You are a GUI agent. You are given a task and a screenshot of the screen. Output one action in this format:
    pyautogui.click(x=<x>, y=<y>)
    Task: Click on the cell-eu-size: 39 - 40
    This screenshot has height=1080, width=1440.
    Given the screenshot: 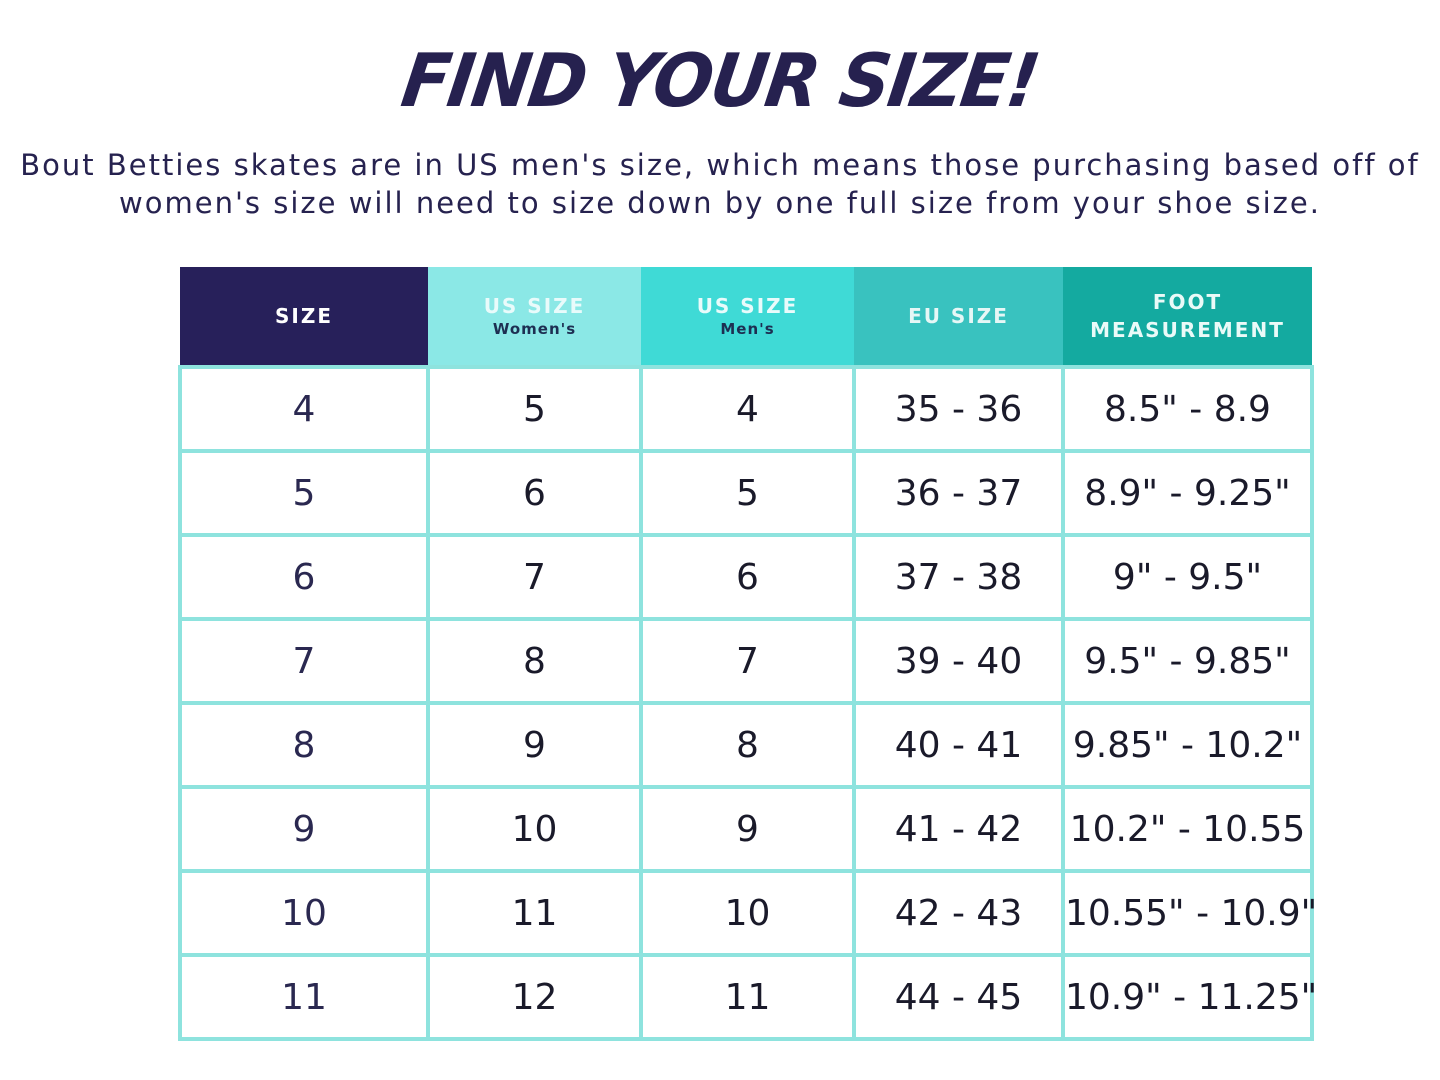 What is the action you would take?
    pyautogui.click(x=958, y=661)
    